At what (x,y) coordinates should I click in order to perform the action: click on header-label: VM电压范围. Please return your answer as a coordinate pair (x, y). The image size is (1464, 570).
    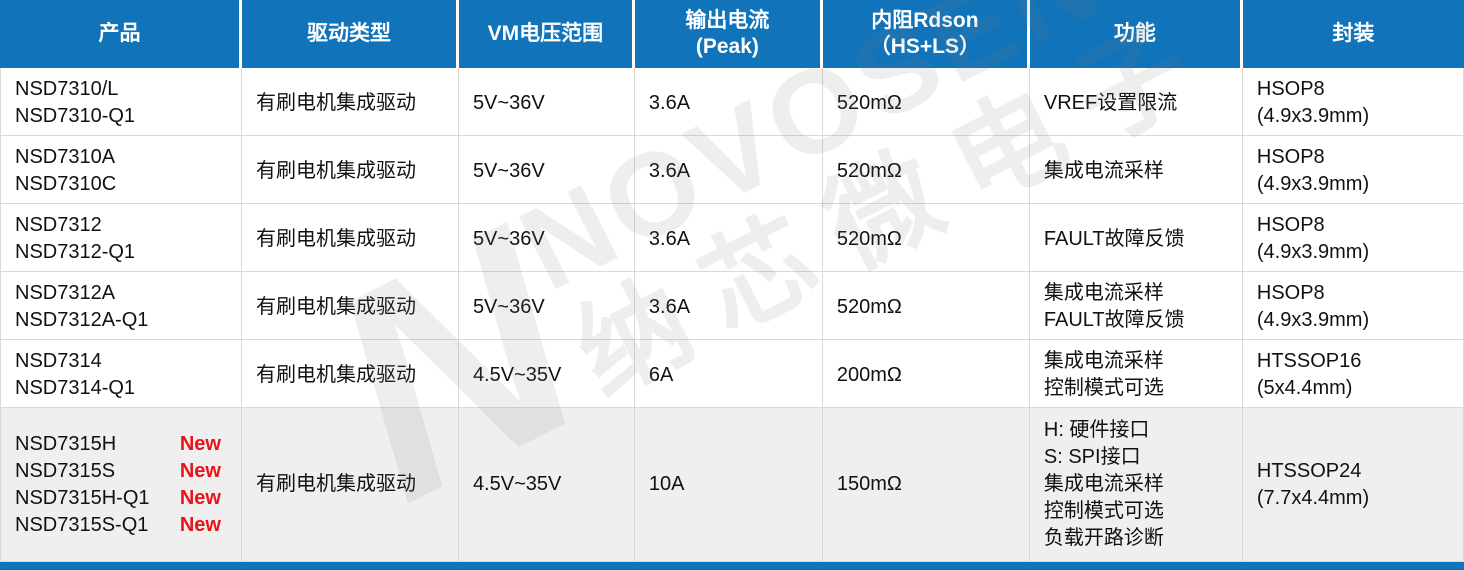
    Looking at the image, I should click on (545, 33).